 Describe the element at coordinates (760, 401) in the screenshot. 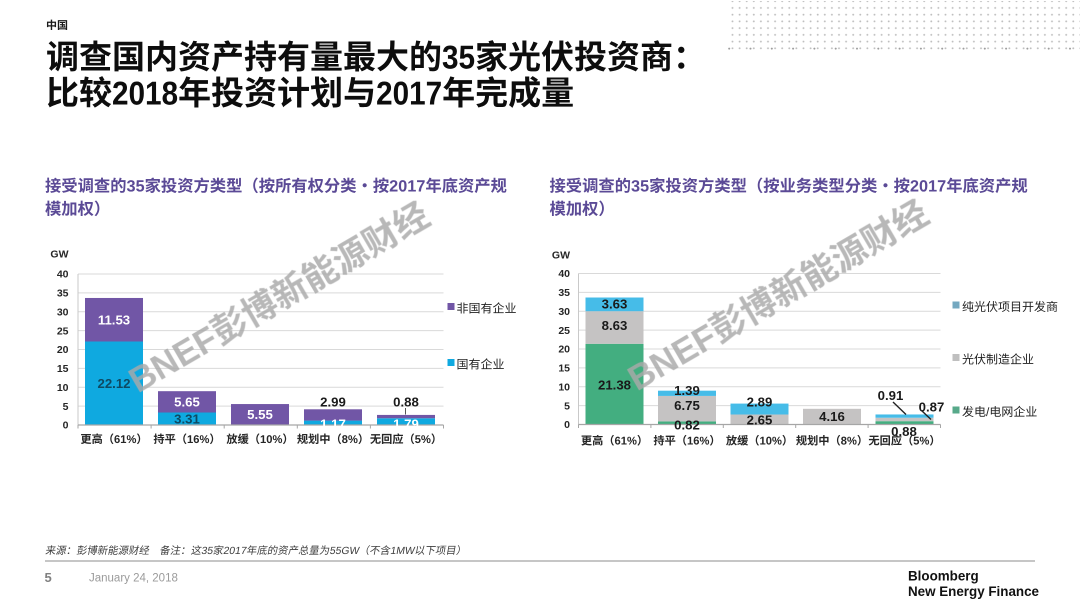

I see `svg-text: 2.89` at that location.